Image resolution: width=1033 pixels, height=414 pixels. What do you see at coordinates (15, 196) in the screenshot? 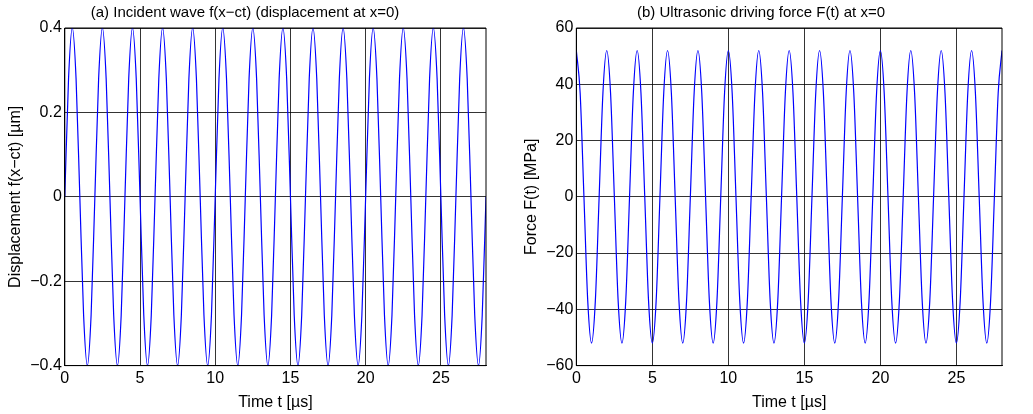
I see `y-axis-title: Displacement f(x−ct) [µm]` at bounding box center [15, 196].